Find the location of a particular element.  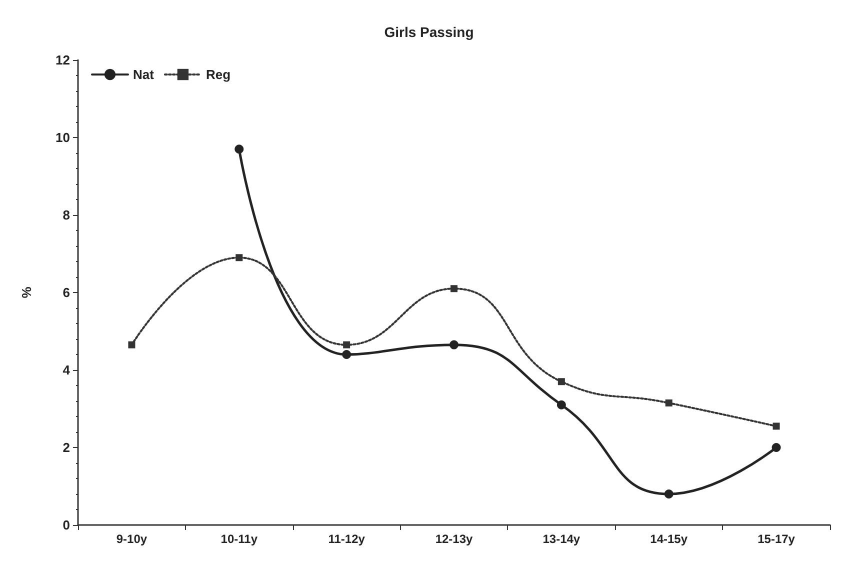

chart-title: Girls Passing is located at coordinates (429, 32).